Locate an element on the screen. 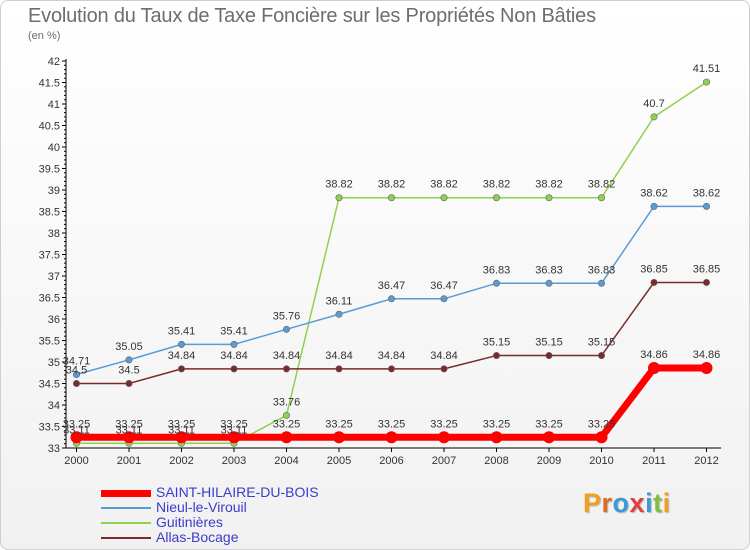 The image size is (750, 550). data-label: 36.83 is located at coordinates (549, 270).